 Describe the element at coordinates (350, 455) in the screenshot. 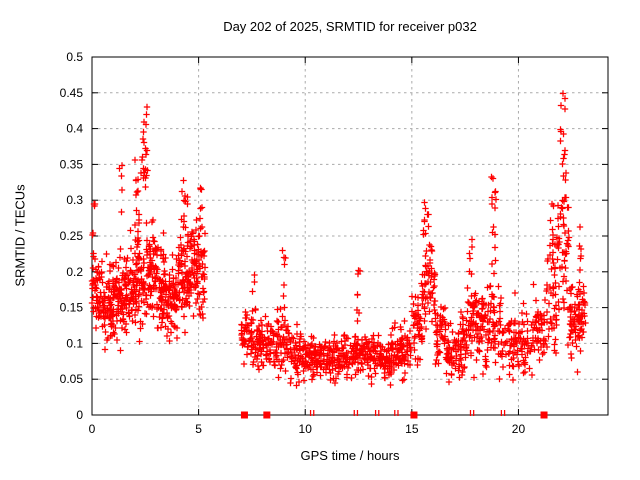

I see `x-axis-label: GPS time / hours` at that location.